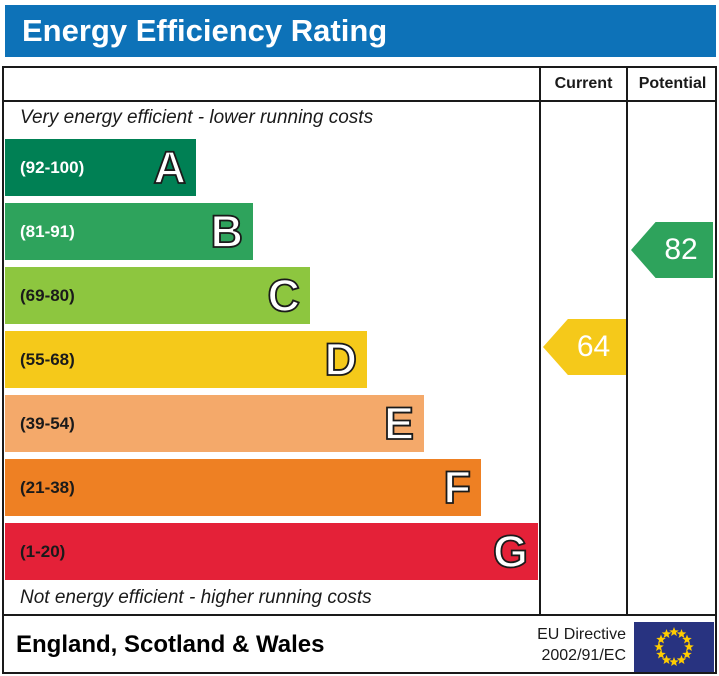  What do you see at coordinates (271, 551) in the screenshot?
I see `band-g: (1-20) G` at bounding box center [271, 551].